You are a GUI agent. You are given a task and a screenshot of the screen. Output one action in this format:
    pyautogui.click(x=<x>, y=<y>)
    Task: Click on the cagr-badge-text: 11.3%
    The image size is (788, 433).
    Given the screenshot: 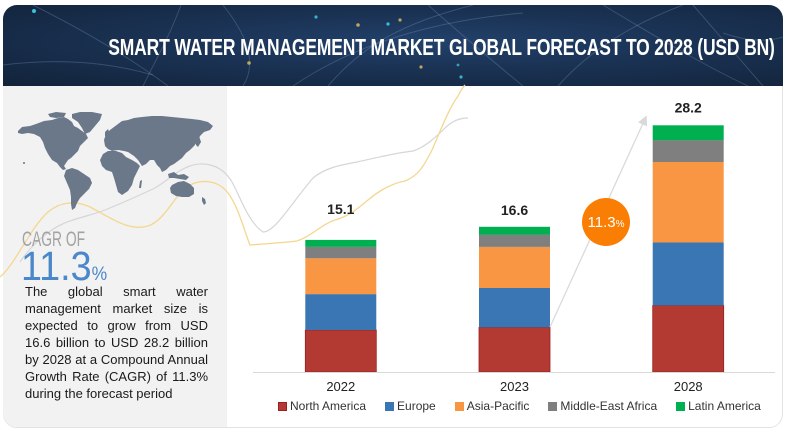 What is the action you would take?
    pyautogui.click(x=606, y=222)
    